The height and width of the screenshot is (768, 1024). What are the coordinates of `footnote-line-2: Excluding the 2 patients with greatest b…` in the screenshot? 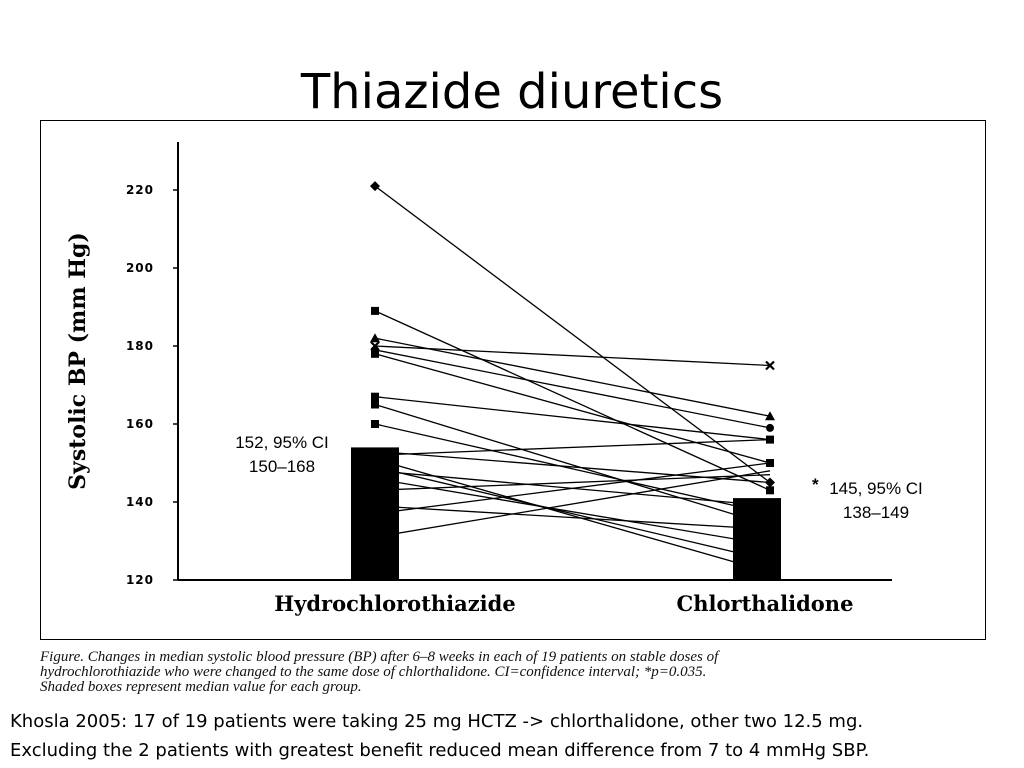 It's located at (440, 750).